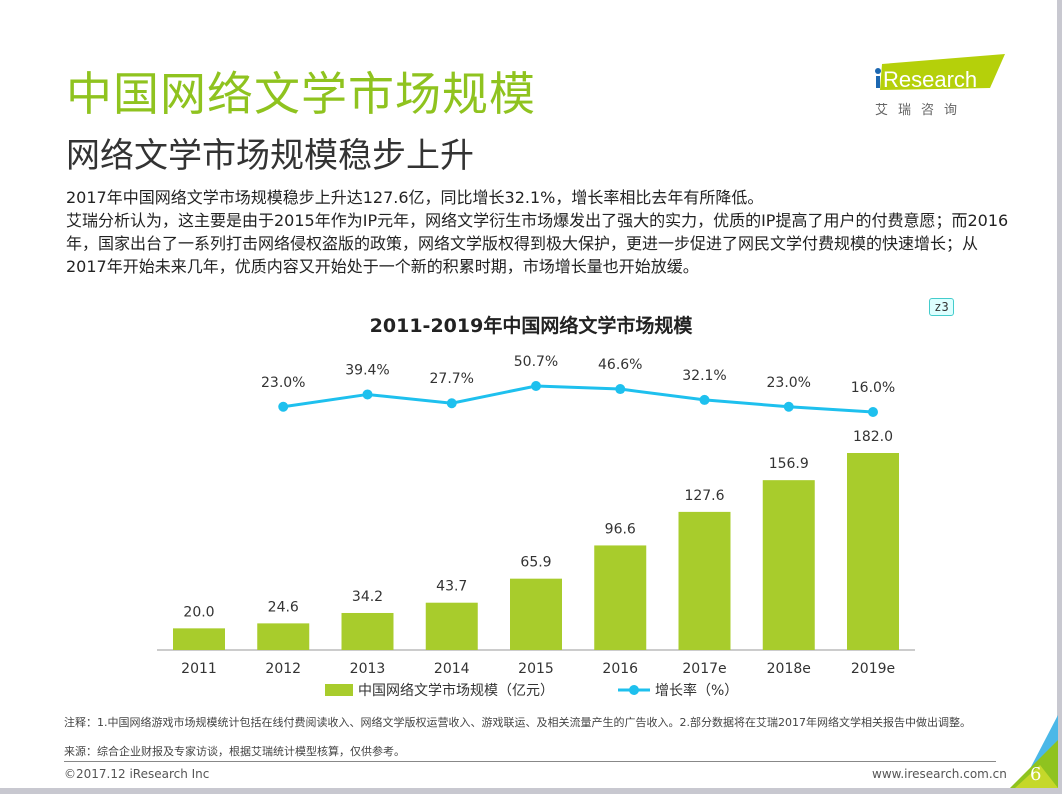 Image resolution: width=1062 pixels, height=794 pixels. Describe the element at coordinates (530, 761) in the screenshot. I see `divider` at that location.